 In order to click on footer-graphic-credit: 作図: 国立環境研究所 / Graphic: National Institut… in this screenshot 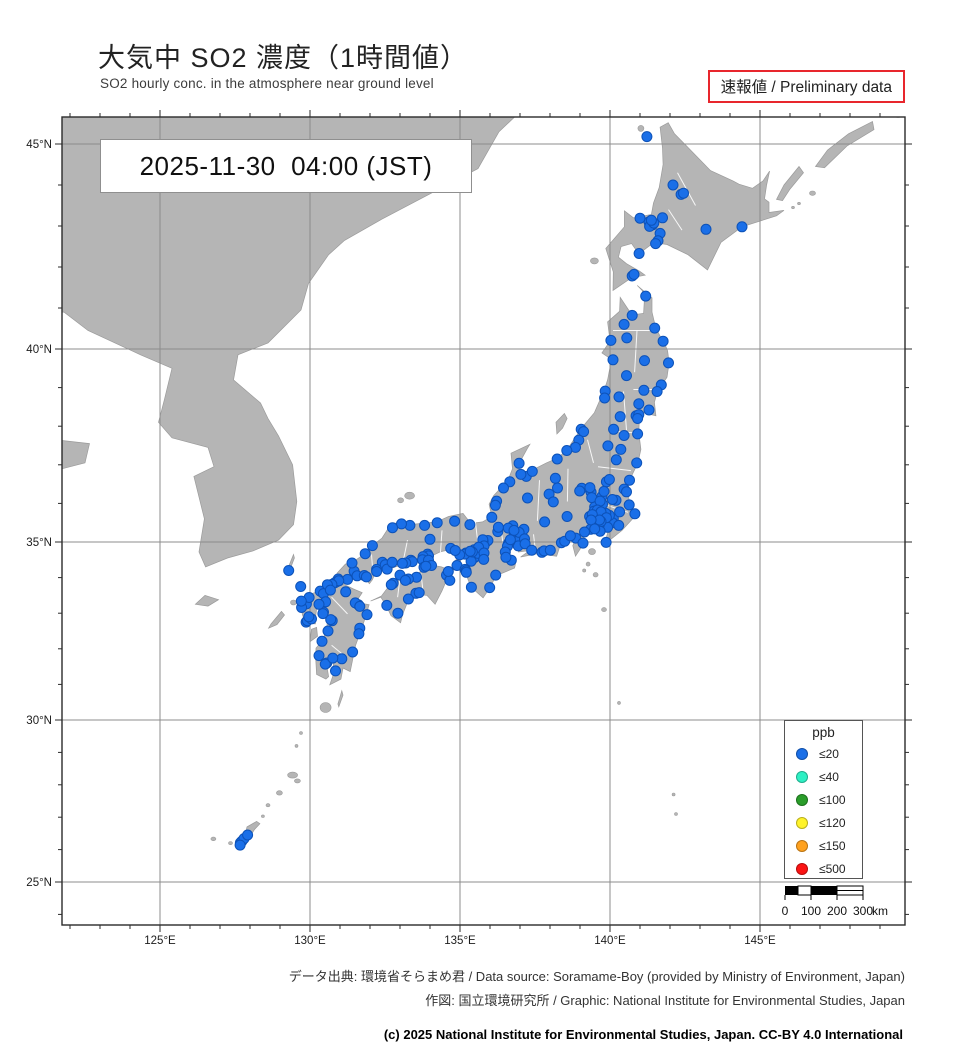, I will do `click(665, 1000)`.